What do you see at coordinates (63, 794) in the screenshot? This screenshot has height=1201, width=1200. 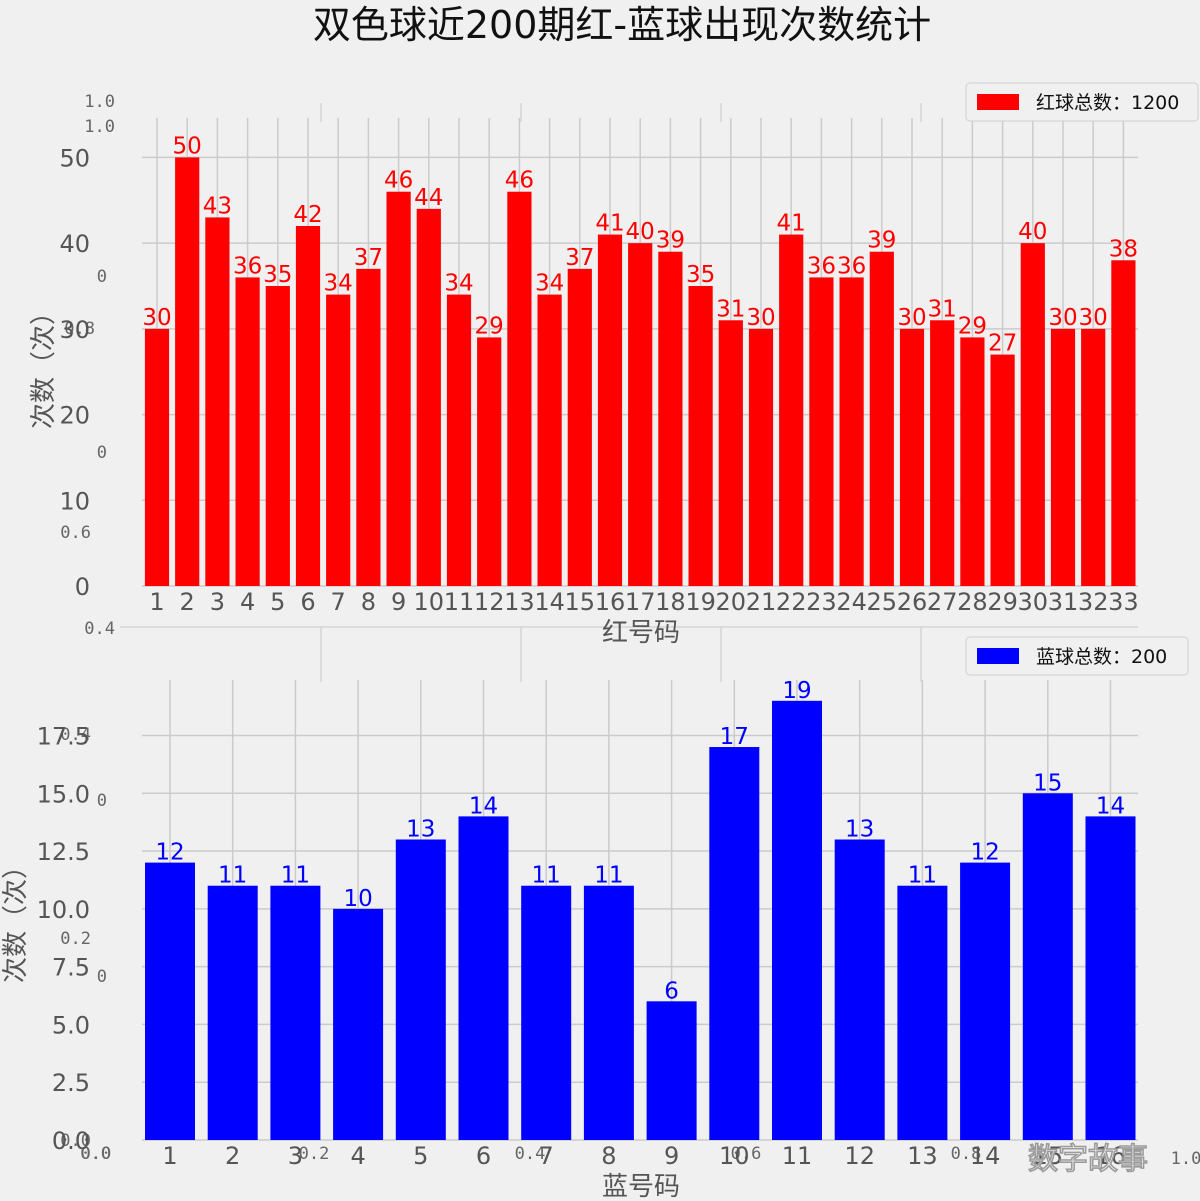 I see `blue-y-tick-label: 15.0` at bounding box center [63, 794].